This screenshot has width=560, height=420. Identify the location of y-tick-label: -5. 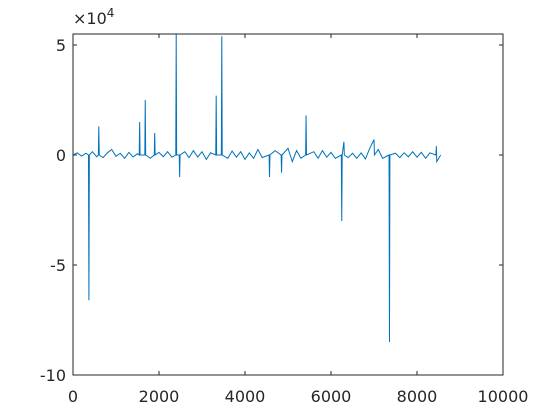
(58, 265).